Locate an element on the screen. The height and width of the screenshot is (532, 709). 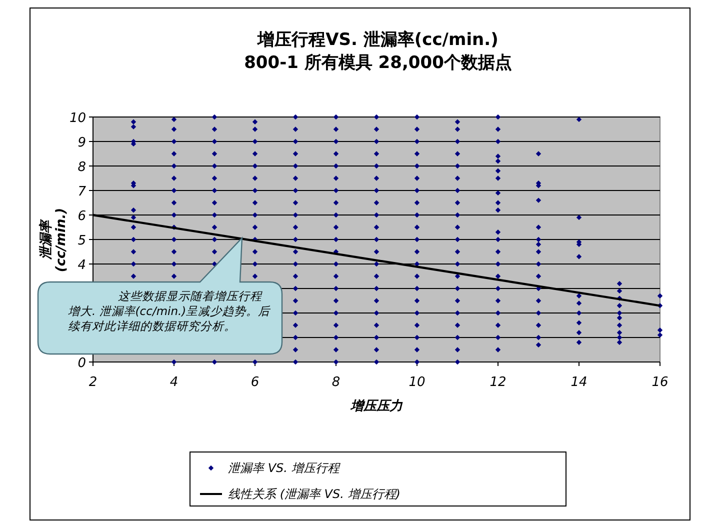
y-tick-label: 7 is located at coordinates (82, 192).